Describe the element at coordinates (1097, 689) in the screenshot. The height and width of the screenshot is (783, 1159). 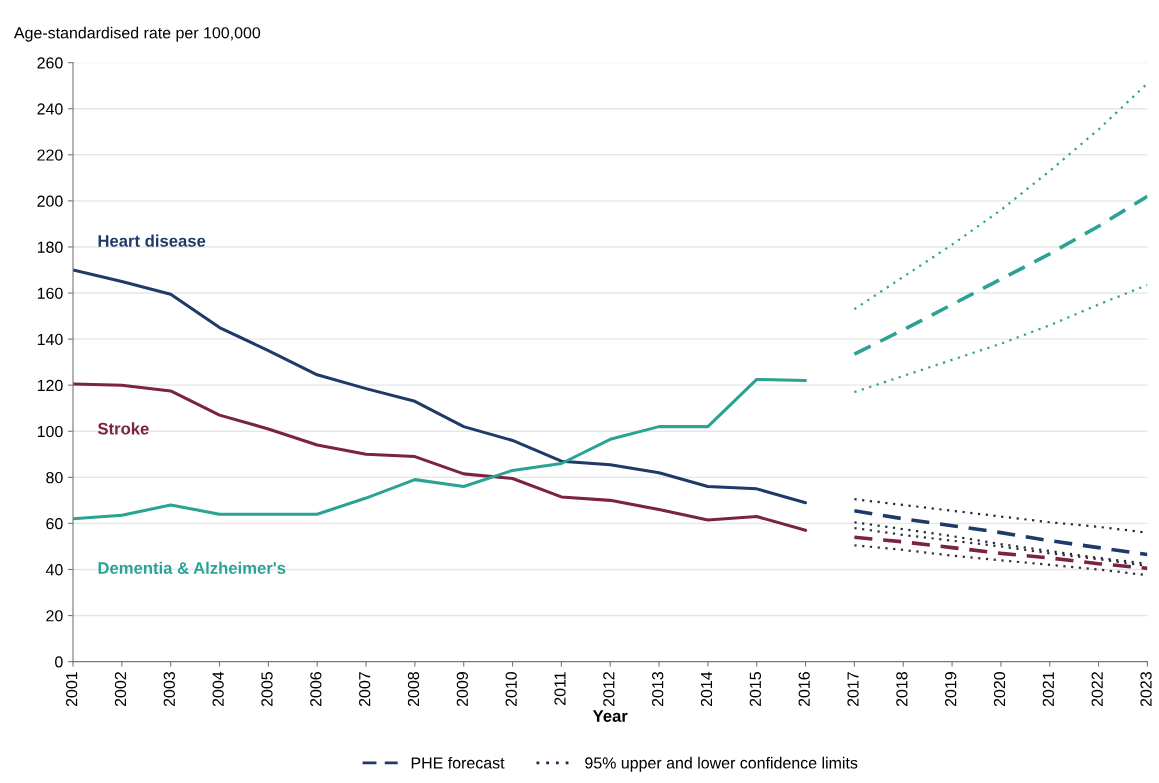
I see `x-tick-label: 2022` at that location.